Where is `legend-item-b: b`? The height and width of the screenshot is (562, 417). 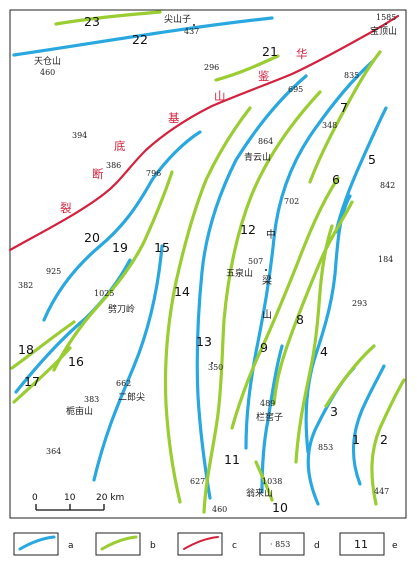 legend-item-b: b is located at coordinates (125, 544).